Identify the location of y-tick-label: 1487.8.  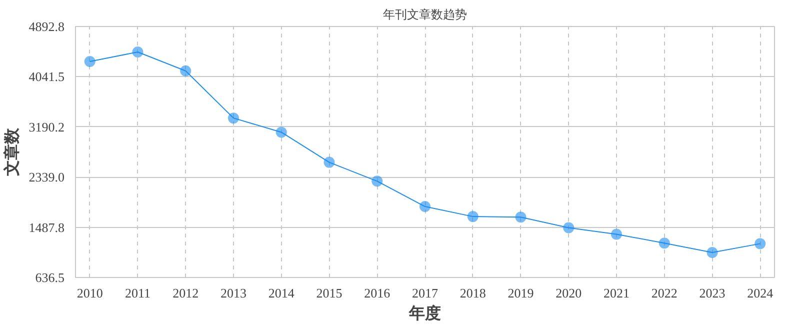
(46, 227).